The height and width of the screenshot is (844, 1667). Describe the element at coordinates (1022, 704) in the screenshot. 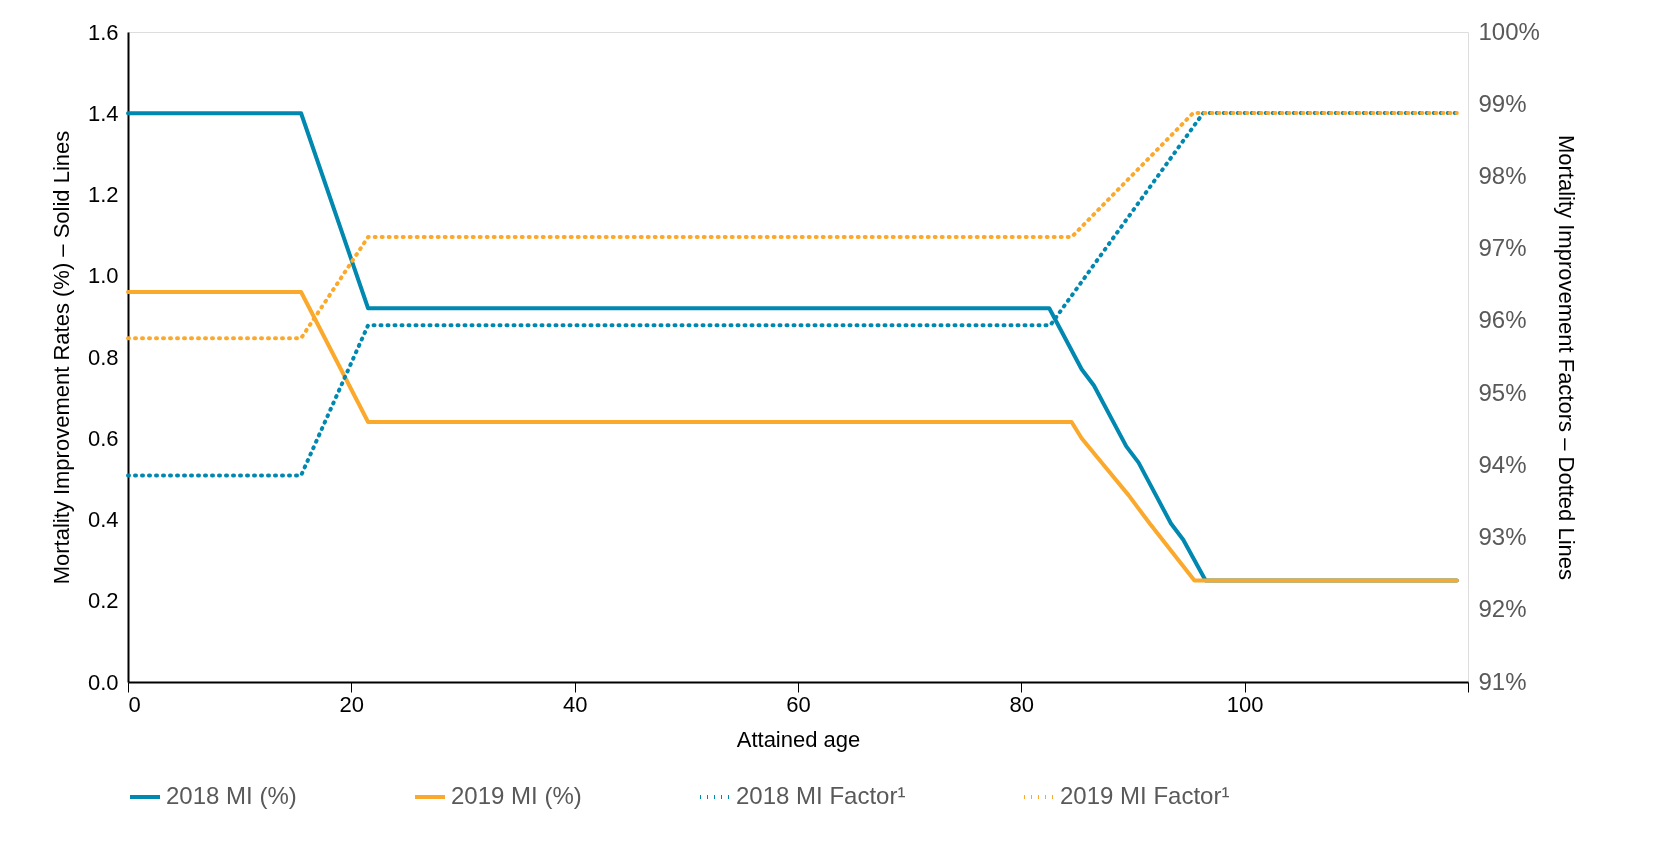

I see `x-tick-label: 80` at that location.